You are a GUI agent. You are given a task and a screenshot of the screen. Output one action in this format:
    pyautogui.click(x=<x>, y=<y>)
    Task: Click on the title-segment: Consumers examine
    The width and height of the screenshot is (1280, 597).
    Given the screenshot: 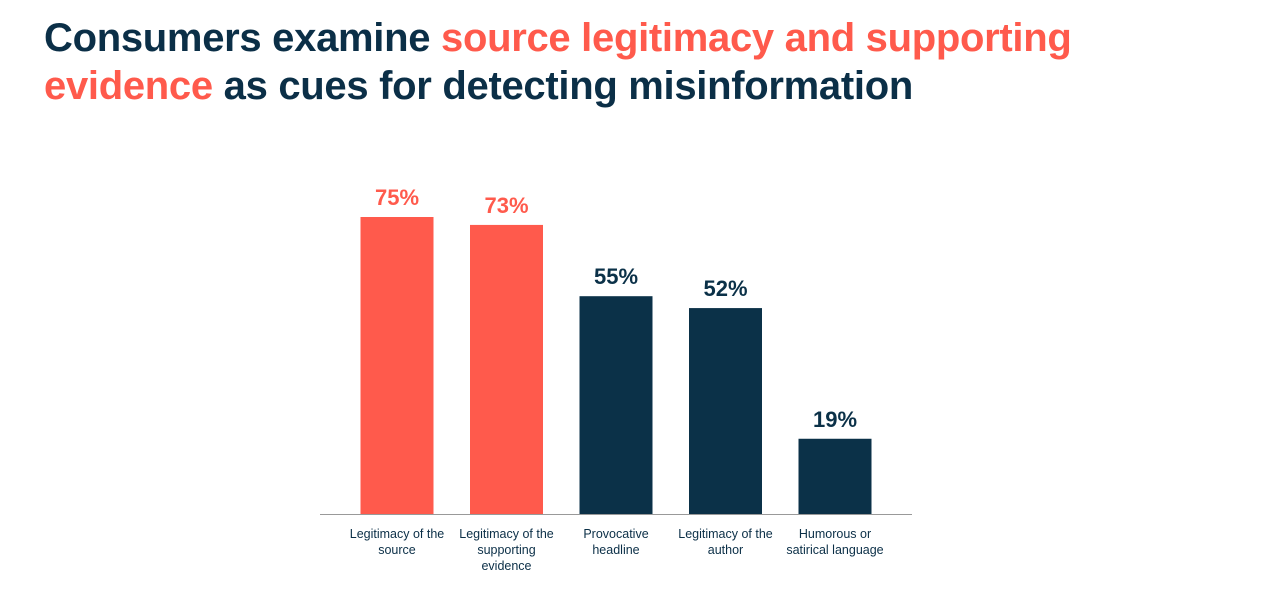 What is the action you would take?
    pyautogui.click(x=237, y=38)
    